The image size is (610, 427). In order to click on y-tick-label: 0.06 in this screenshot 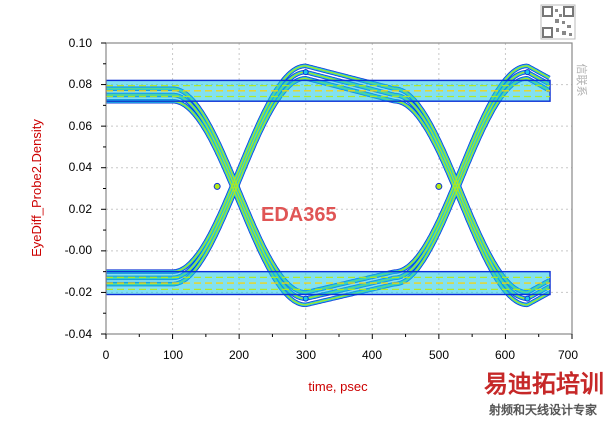, I will do `click(81, 126)`.